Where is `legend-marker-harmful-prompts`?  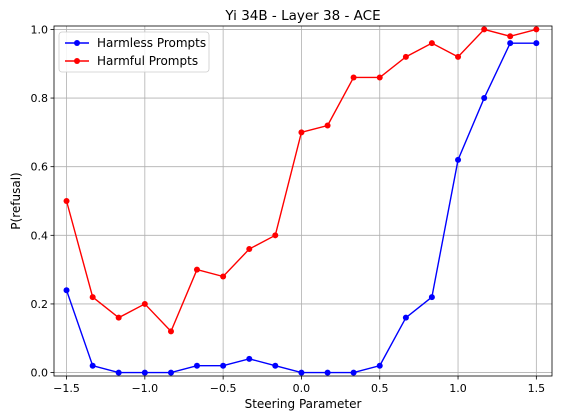 legend-marker-harmful-prompts is located at coordinates (77, 61).